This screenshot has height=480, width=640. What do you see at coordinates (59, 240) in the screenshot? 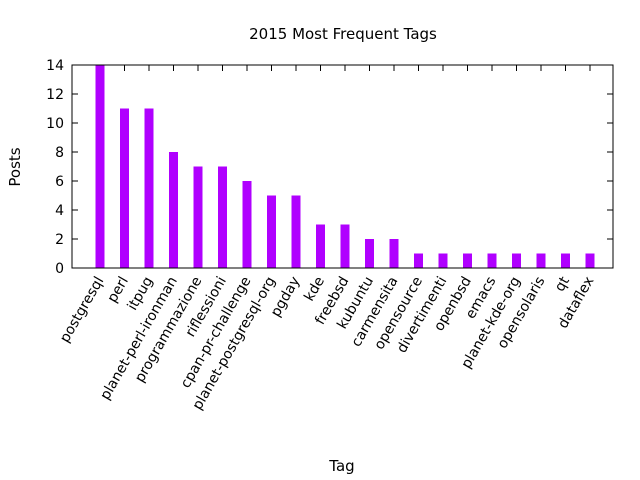
I see `y-tick-label: 2` at bounding box center [59, 240].